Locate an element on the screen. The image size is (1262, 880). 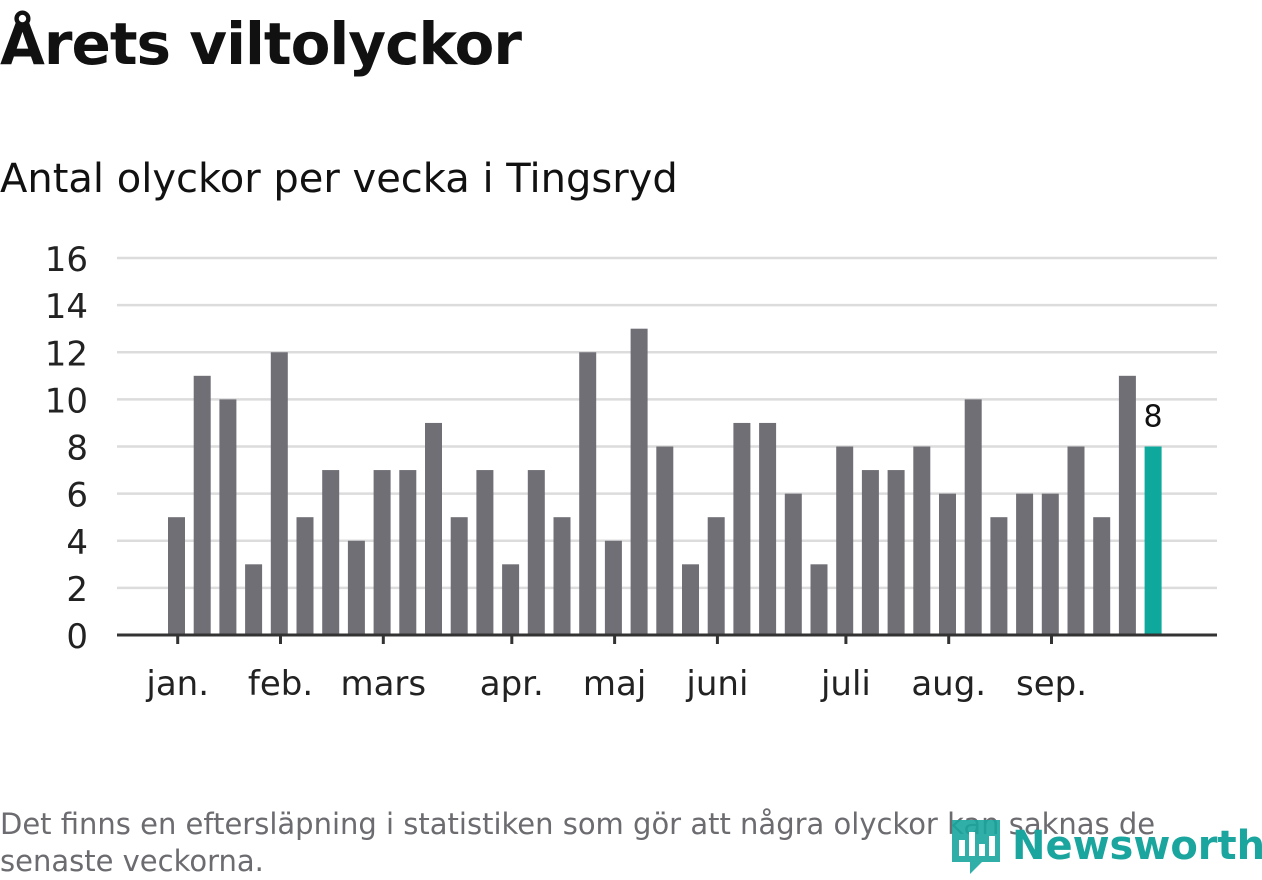
data-labels: 8 is located at coordinates (1153, 417).